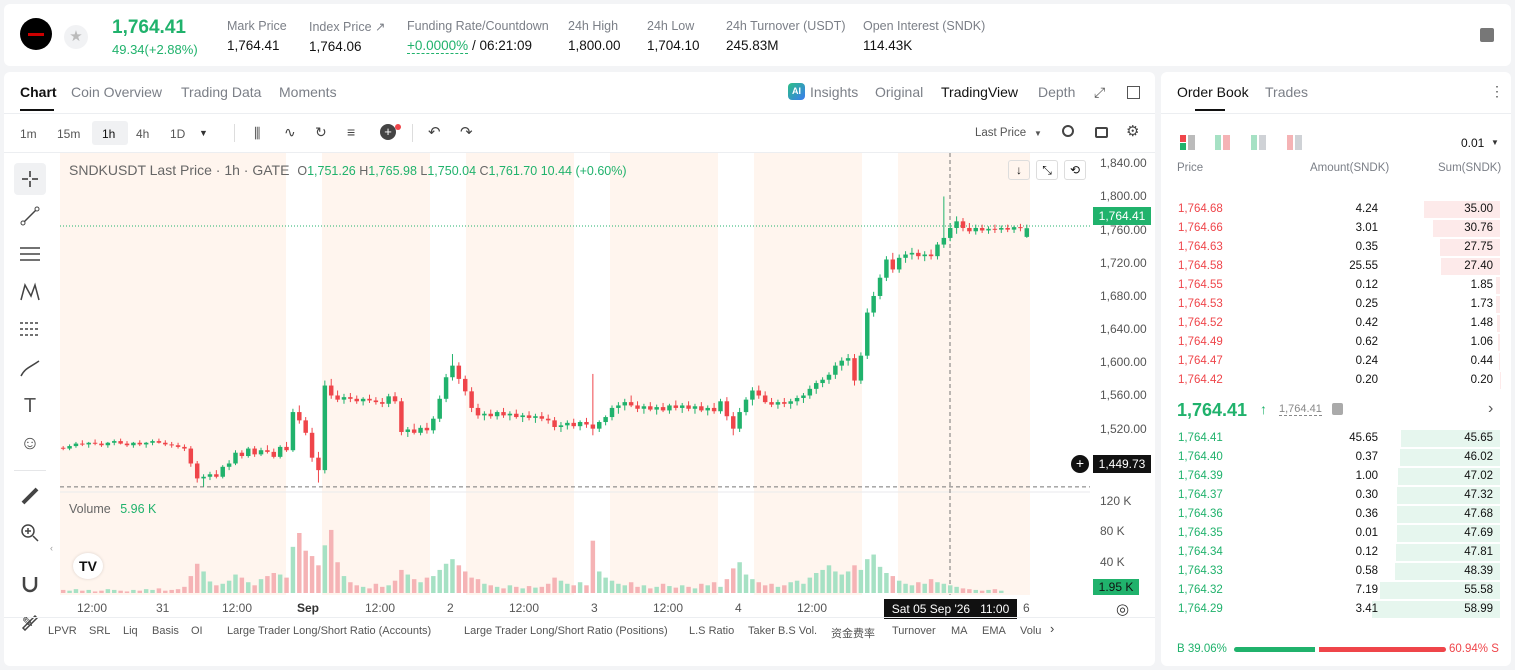  Describe the element at coordinates (100, 631) in the screenshot. I see `bottom-tab-srl: SRL` at that location.